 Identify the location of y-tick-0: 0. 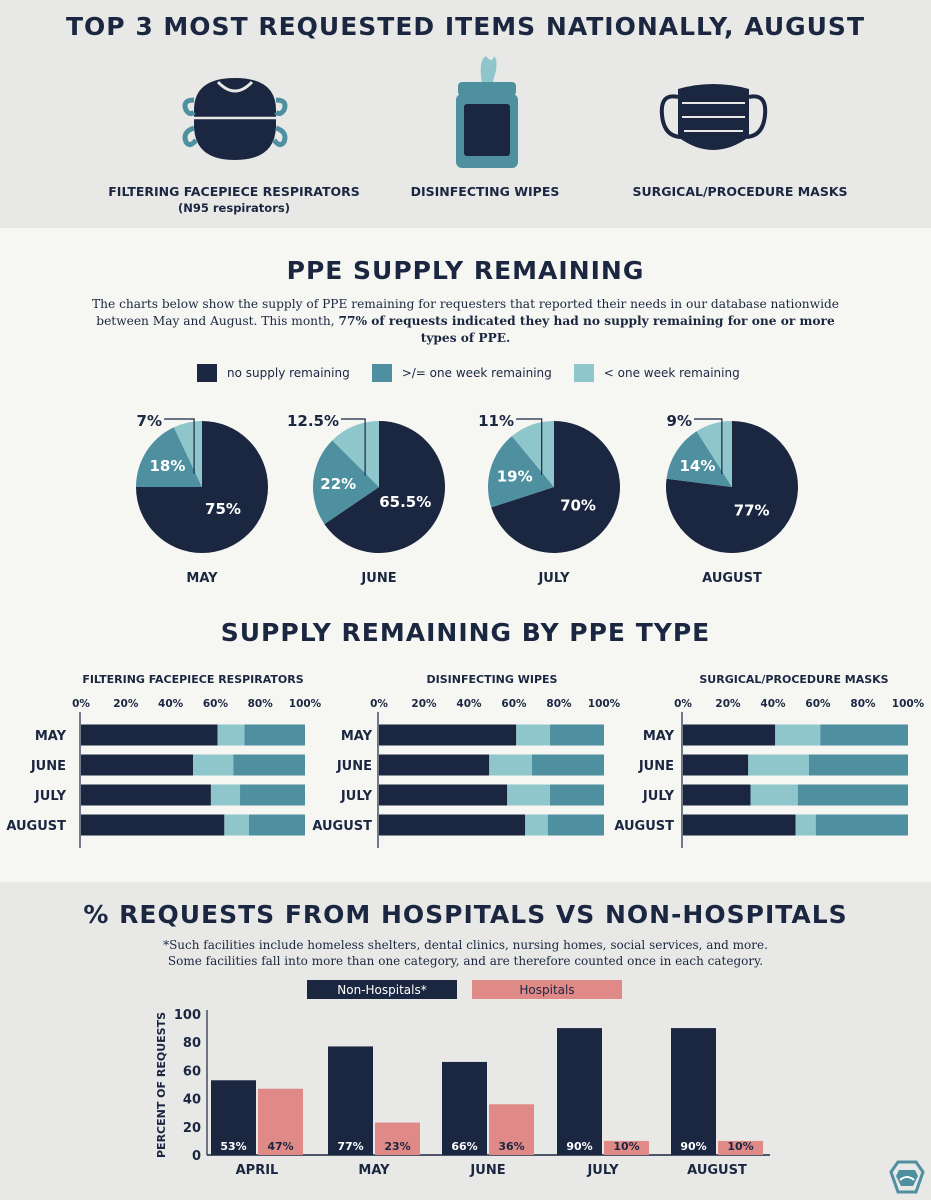
(196, 1156).